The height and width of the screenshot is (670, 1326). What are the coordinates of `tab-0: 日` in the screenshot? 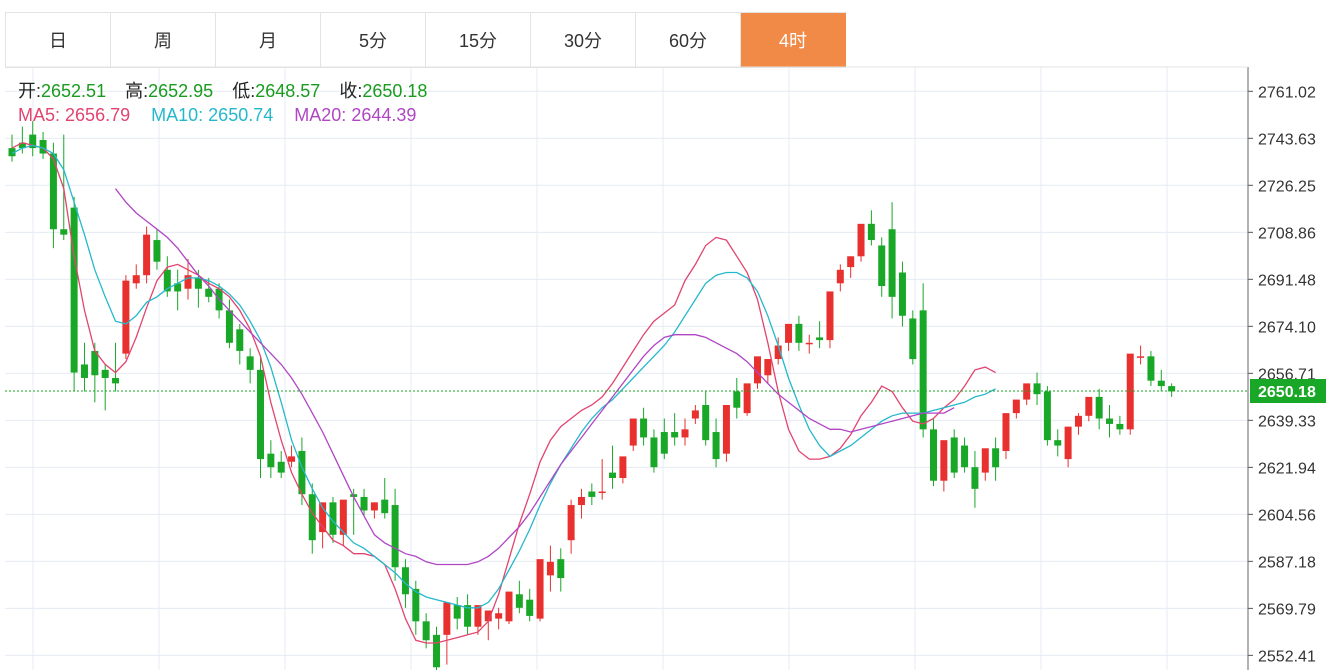 It's located at (58, 40).